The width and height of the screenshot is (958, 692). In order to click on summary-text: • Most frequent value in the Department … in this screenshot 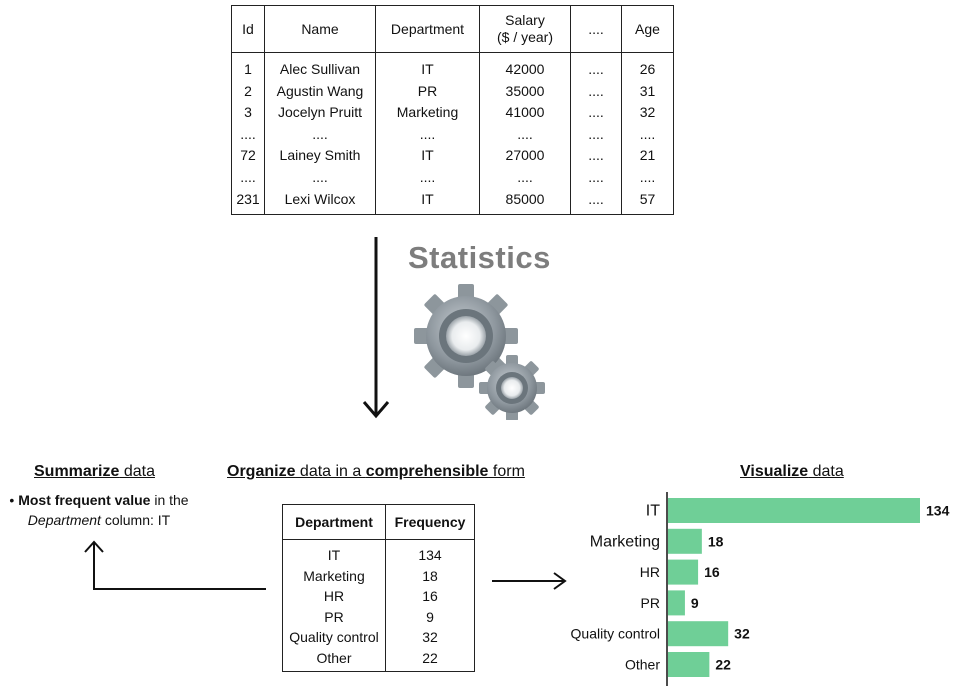, I will do `click(99, 510)`.